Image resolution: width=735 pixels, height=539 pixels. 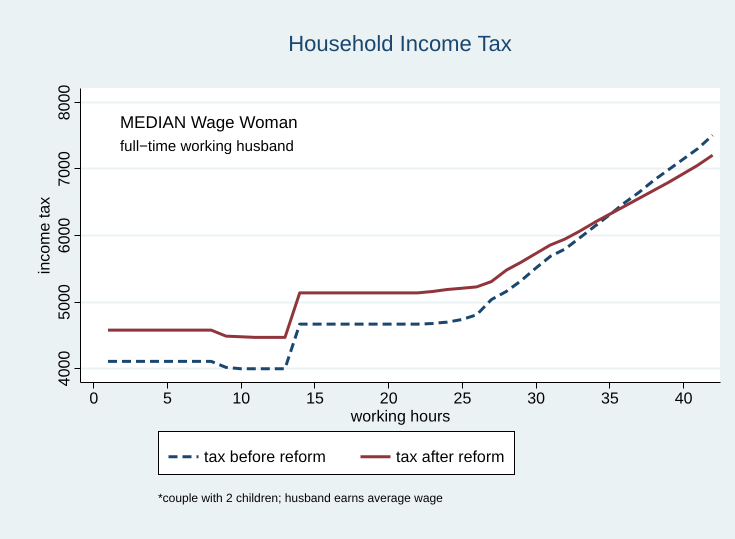 I want to click on text: *couple with 2 children; husband earns average wage, so click(x=301, y=498).